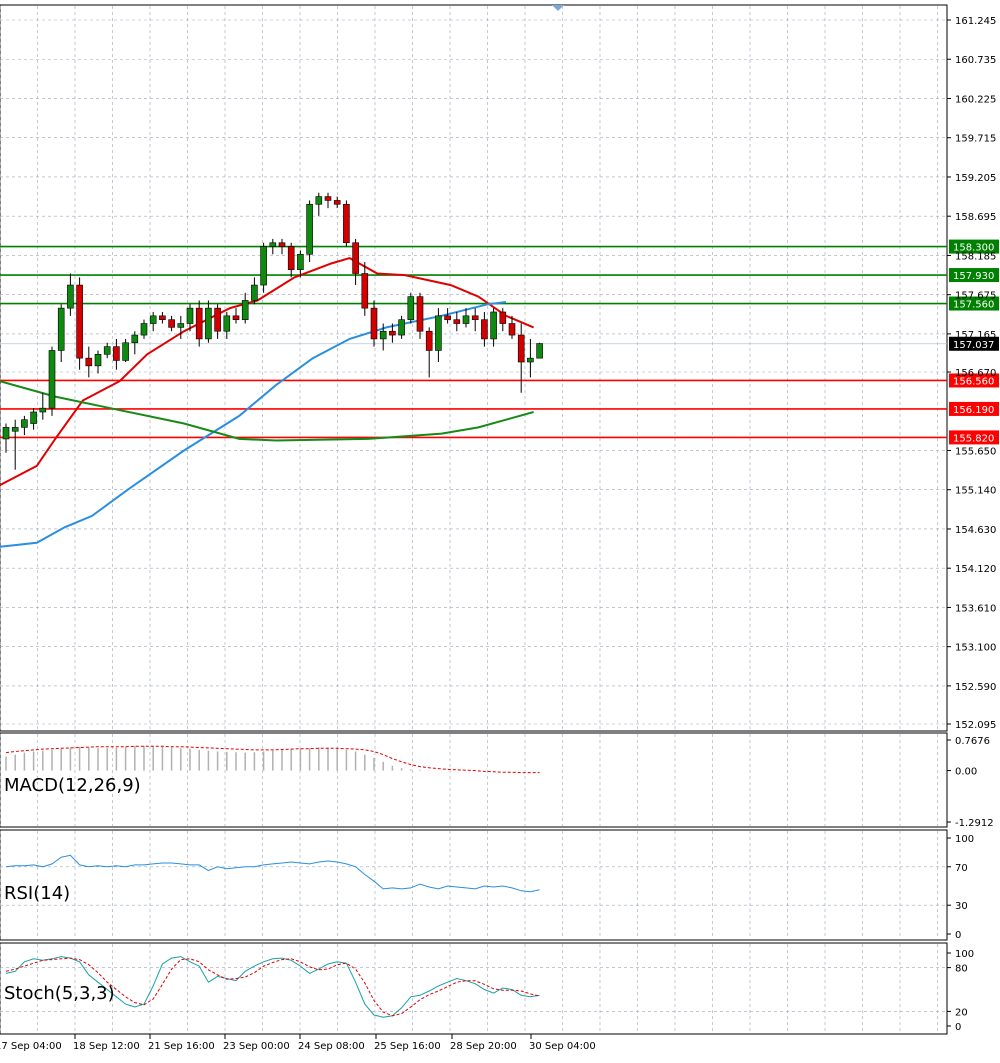 The height and width of the screenshot is (1063, 1000). I want to click on rsi-tick-label: 100, so click(964, 839).